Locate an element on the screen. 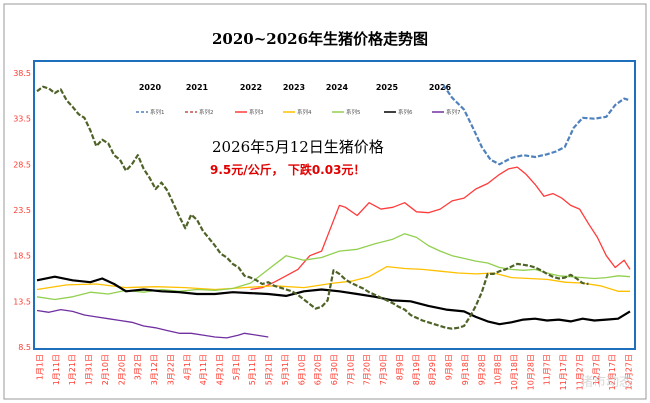 This screenshot has width=650, height=403. y-axis: 38.5 33.5 28.5 23.5 18.5 13.5 8.5 is located at coordinates (22, 210).